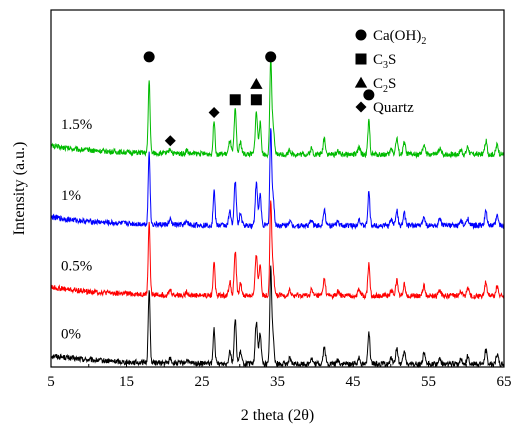 The image size is (521, 442). I want to click on legend-entry: Ca(OH)2, so click(399, 37).